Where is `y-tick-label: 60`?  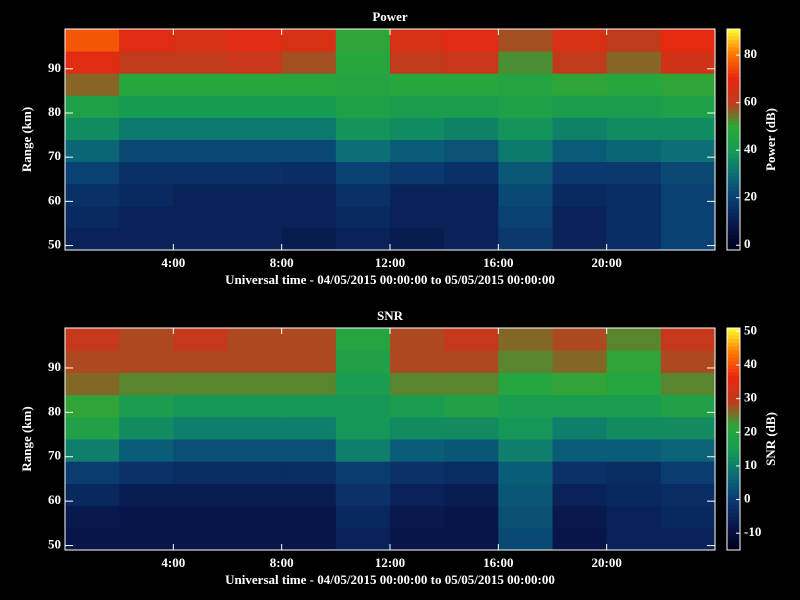
y-tick-label: 60 is located at coordinates (54, 499).